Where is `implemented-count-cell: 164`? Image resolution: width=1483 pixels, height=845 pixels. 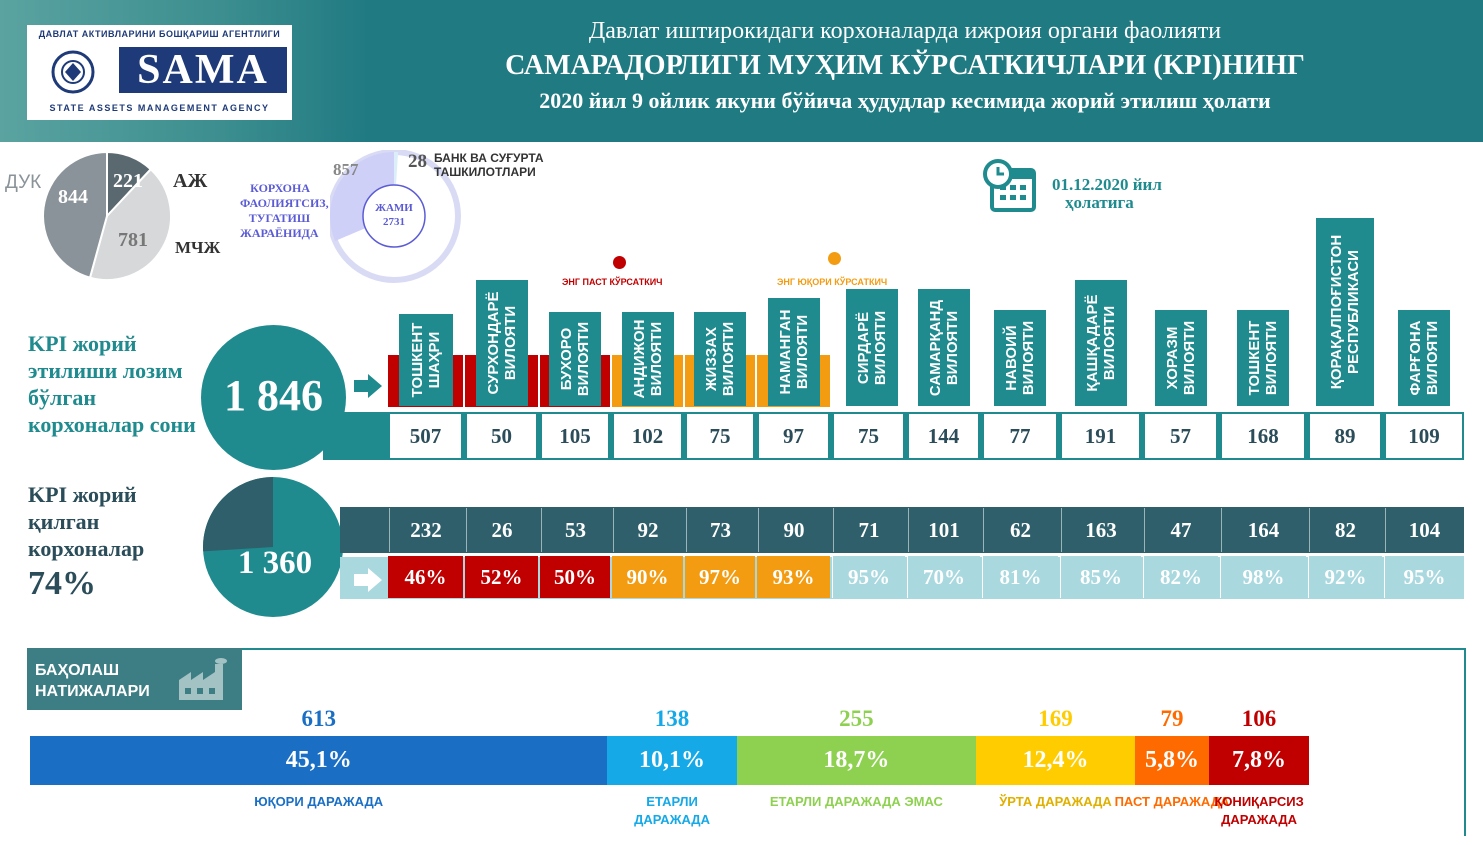
implemented-count-cell: 164 is located at coordinates (1263, 530).